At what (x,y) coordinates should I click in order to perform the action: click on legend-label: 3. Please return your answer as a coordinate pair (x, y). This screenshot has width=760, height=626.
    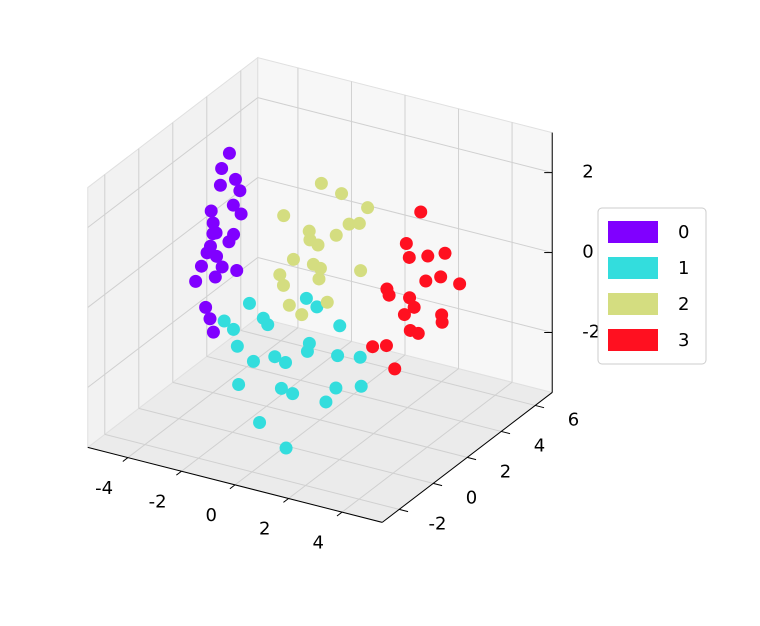
    Looking at the image, I should click on (683, 340).